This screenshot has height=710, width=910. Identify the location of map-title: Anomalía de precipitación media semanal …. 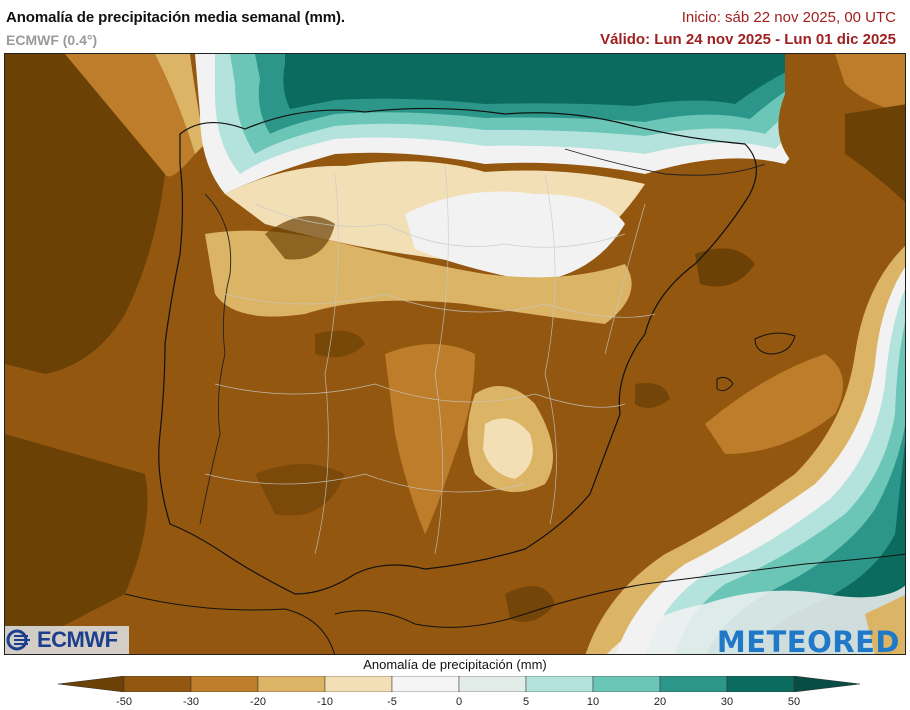
(175, 17).